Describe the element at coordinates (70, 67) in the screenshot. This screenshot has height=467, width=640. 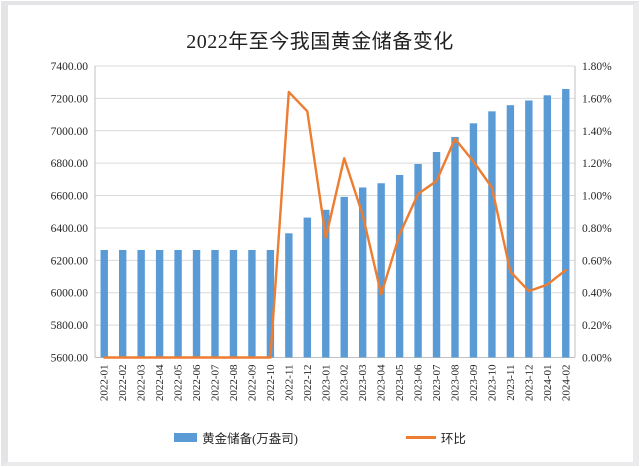
I see `y-axis-label-left: 7400.00` at that location.